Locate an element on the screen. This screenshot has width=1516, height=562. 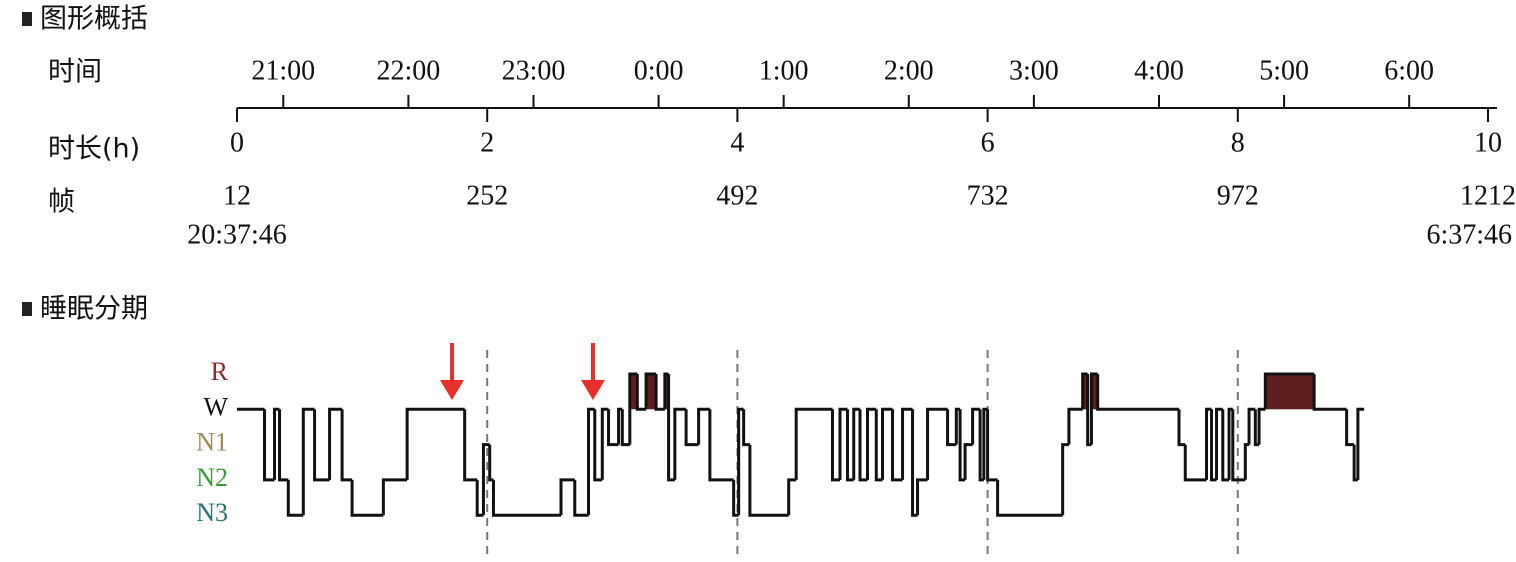
clock-label: 4:00 is located at coordinates (1159, 70).